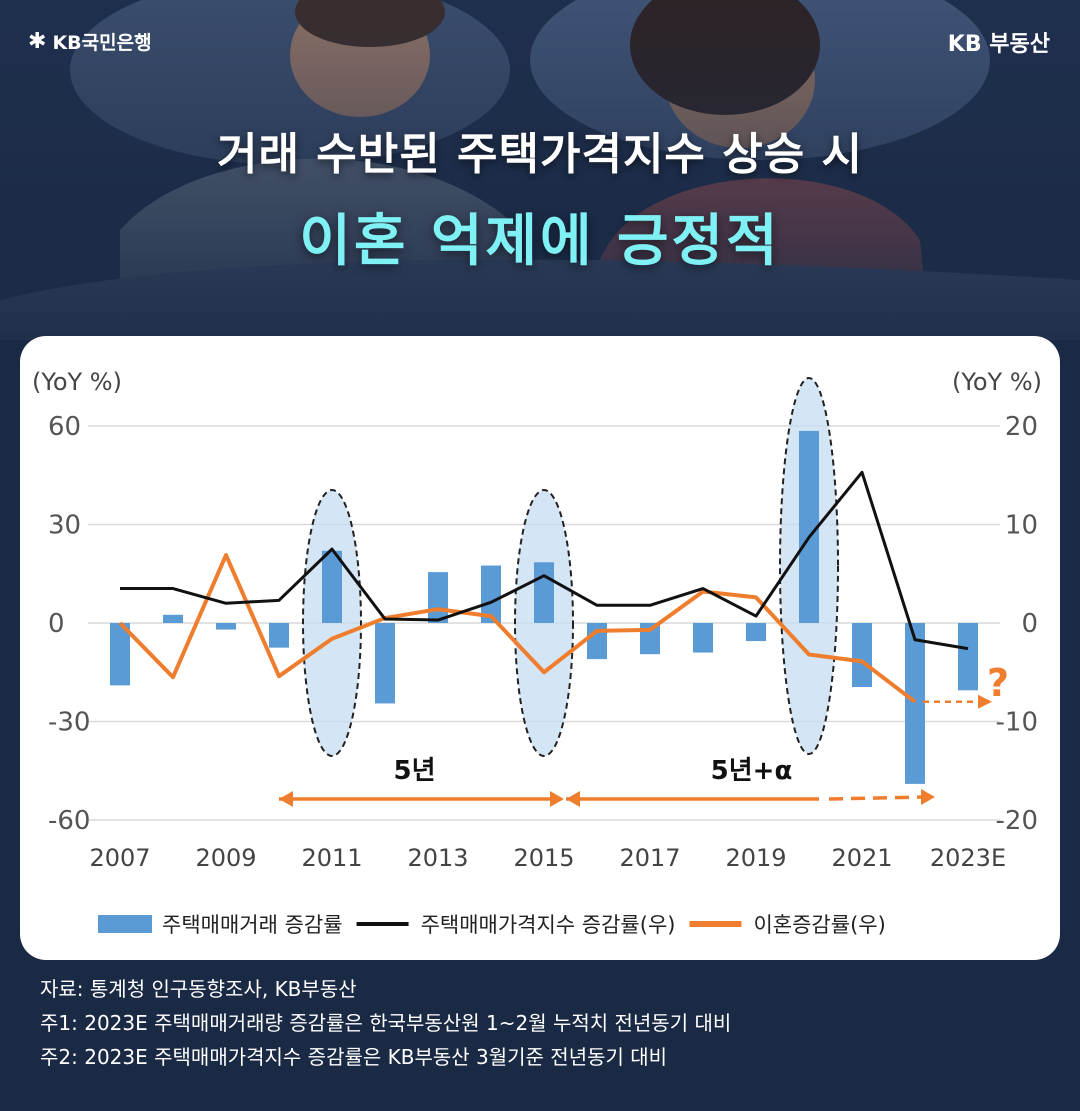  Describe the element at coordinates (998, 683) in the screenshot. I see `question-mark-icon: ?` at that location.